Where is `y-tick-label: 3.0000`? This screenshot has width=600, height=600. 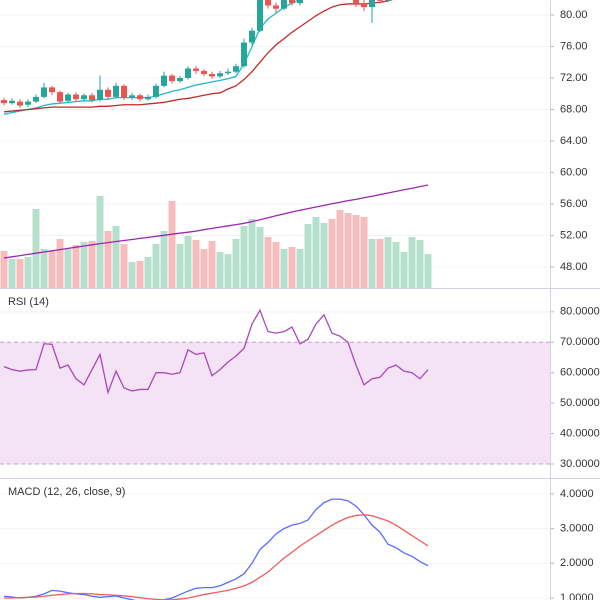
y-tick-label: 3.0000 is located at coordinates (577, 529).